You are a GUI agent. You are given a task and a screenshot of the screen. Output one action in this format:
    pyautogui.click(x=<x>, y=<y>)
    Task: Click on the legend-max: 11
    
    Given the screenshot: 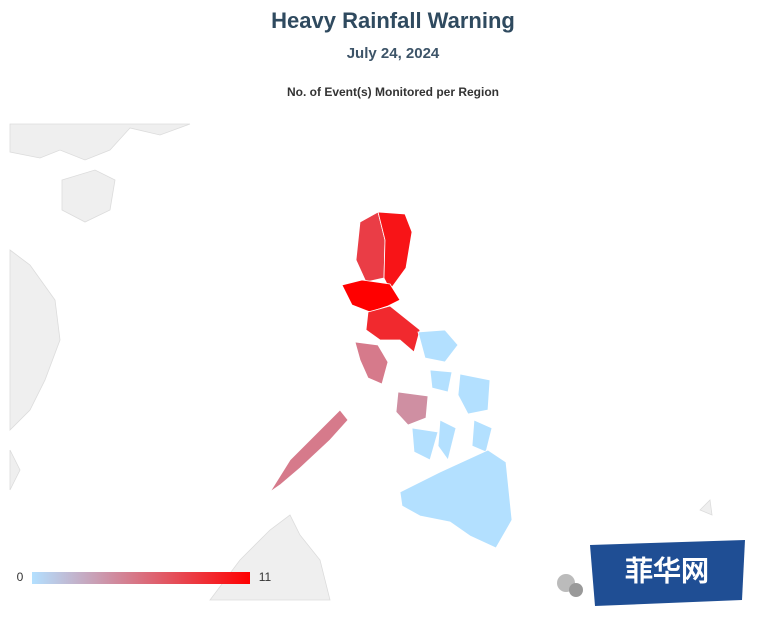 What is the action you would take?
    pyautogui.click(x=265, y=577)
    